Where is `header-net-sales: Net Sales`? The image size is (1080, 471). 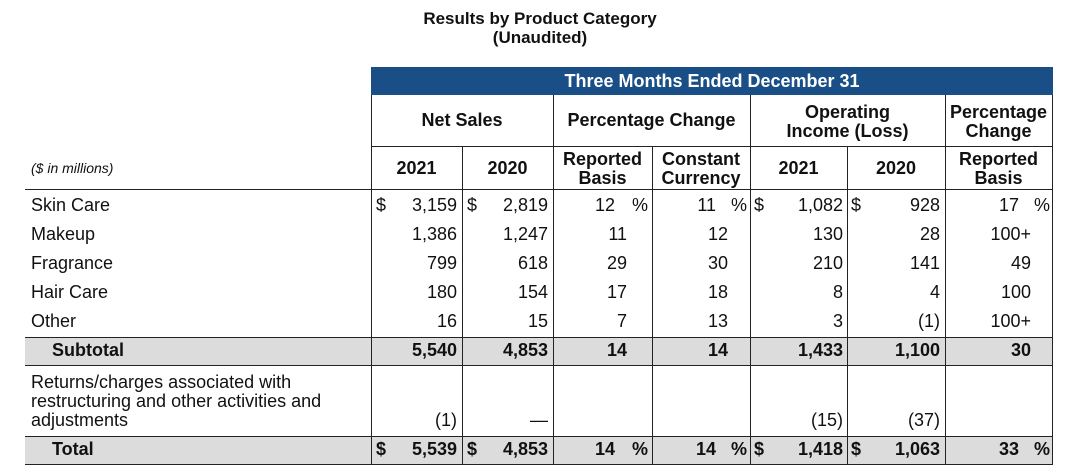 header-net-sales: Net Sales is located at coordinates (462, 120).